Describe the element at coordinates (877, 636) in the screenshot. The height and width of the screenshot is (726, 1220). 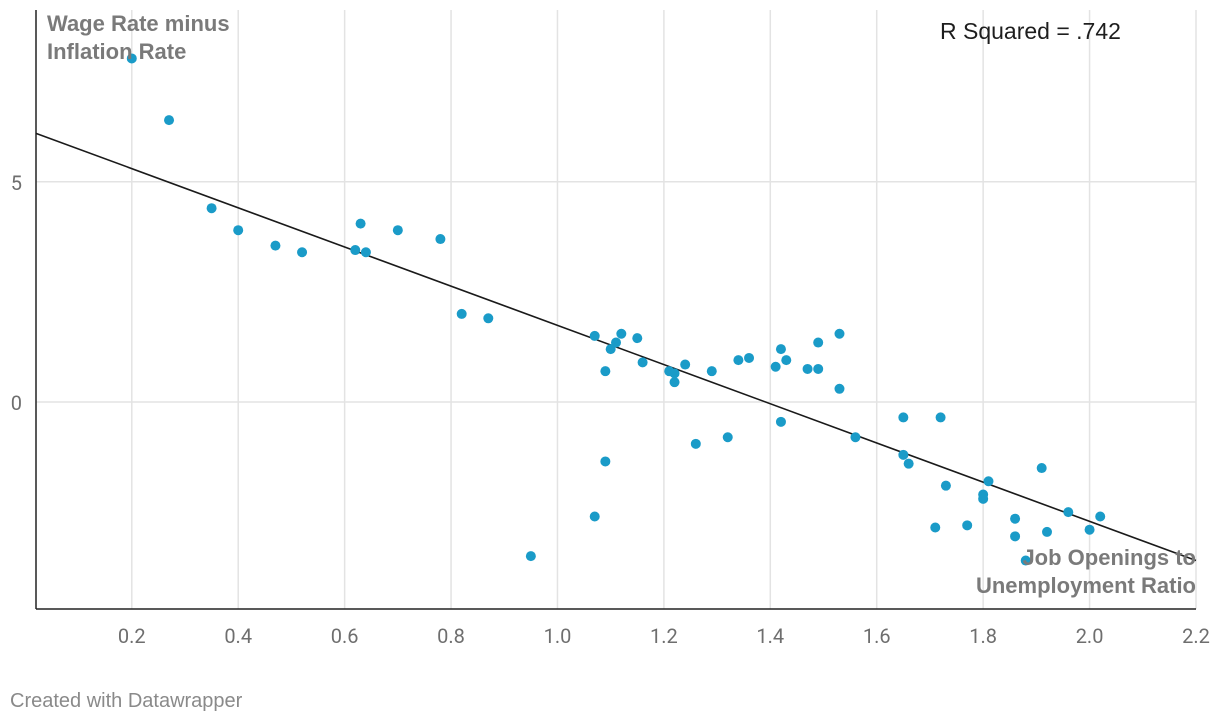
I see `x-tick-label: 1.6` at that location.